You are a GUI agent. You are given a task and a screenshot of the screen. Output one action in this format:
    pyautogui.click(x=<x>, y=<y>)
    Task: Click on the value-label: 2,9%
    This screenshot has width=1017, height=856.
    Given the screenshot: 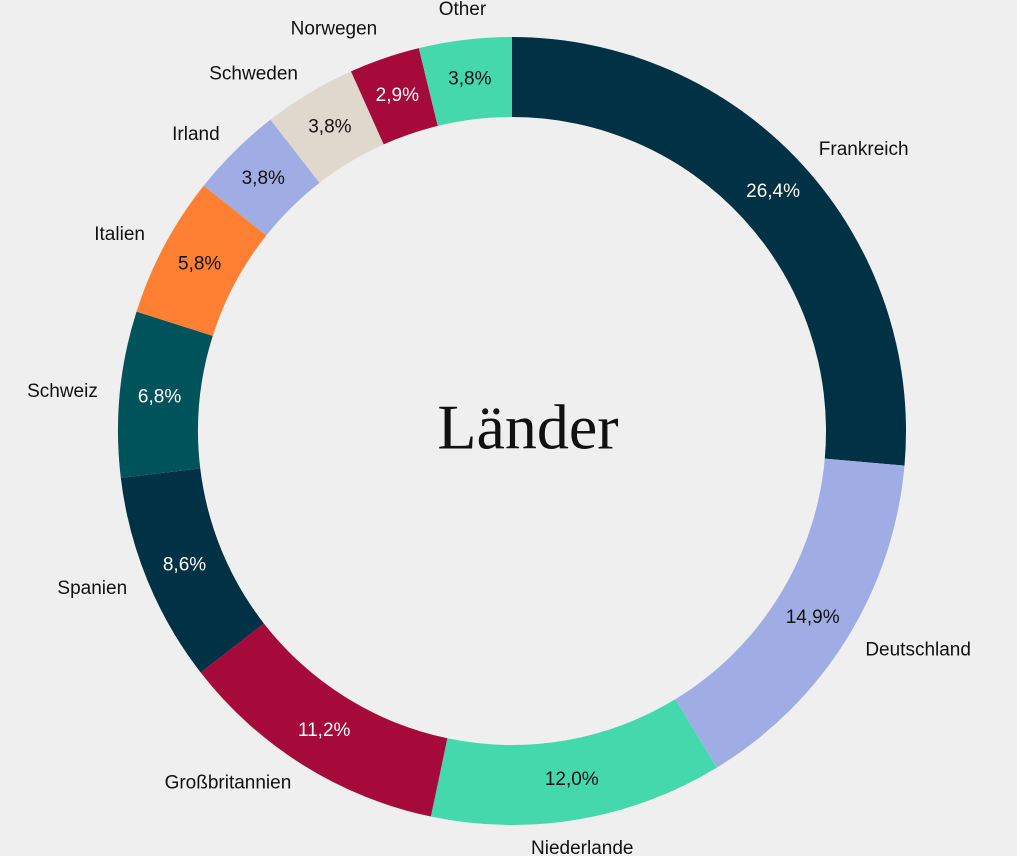 What is the action you would take?
    pyautogui.click(x=397, y=95)
    